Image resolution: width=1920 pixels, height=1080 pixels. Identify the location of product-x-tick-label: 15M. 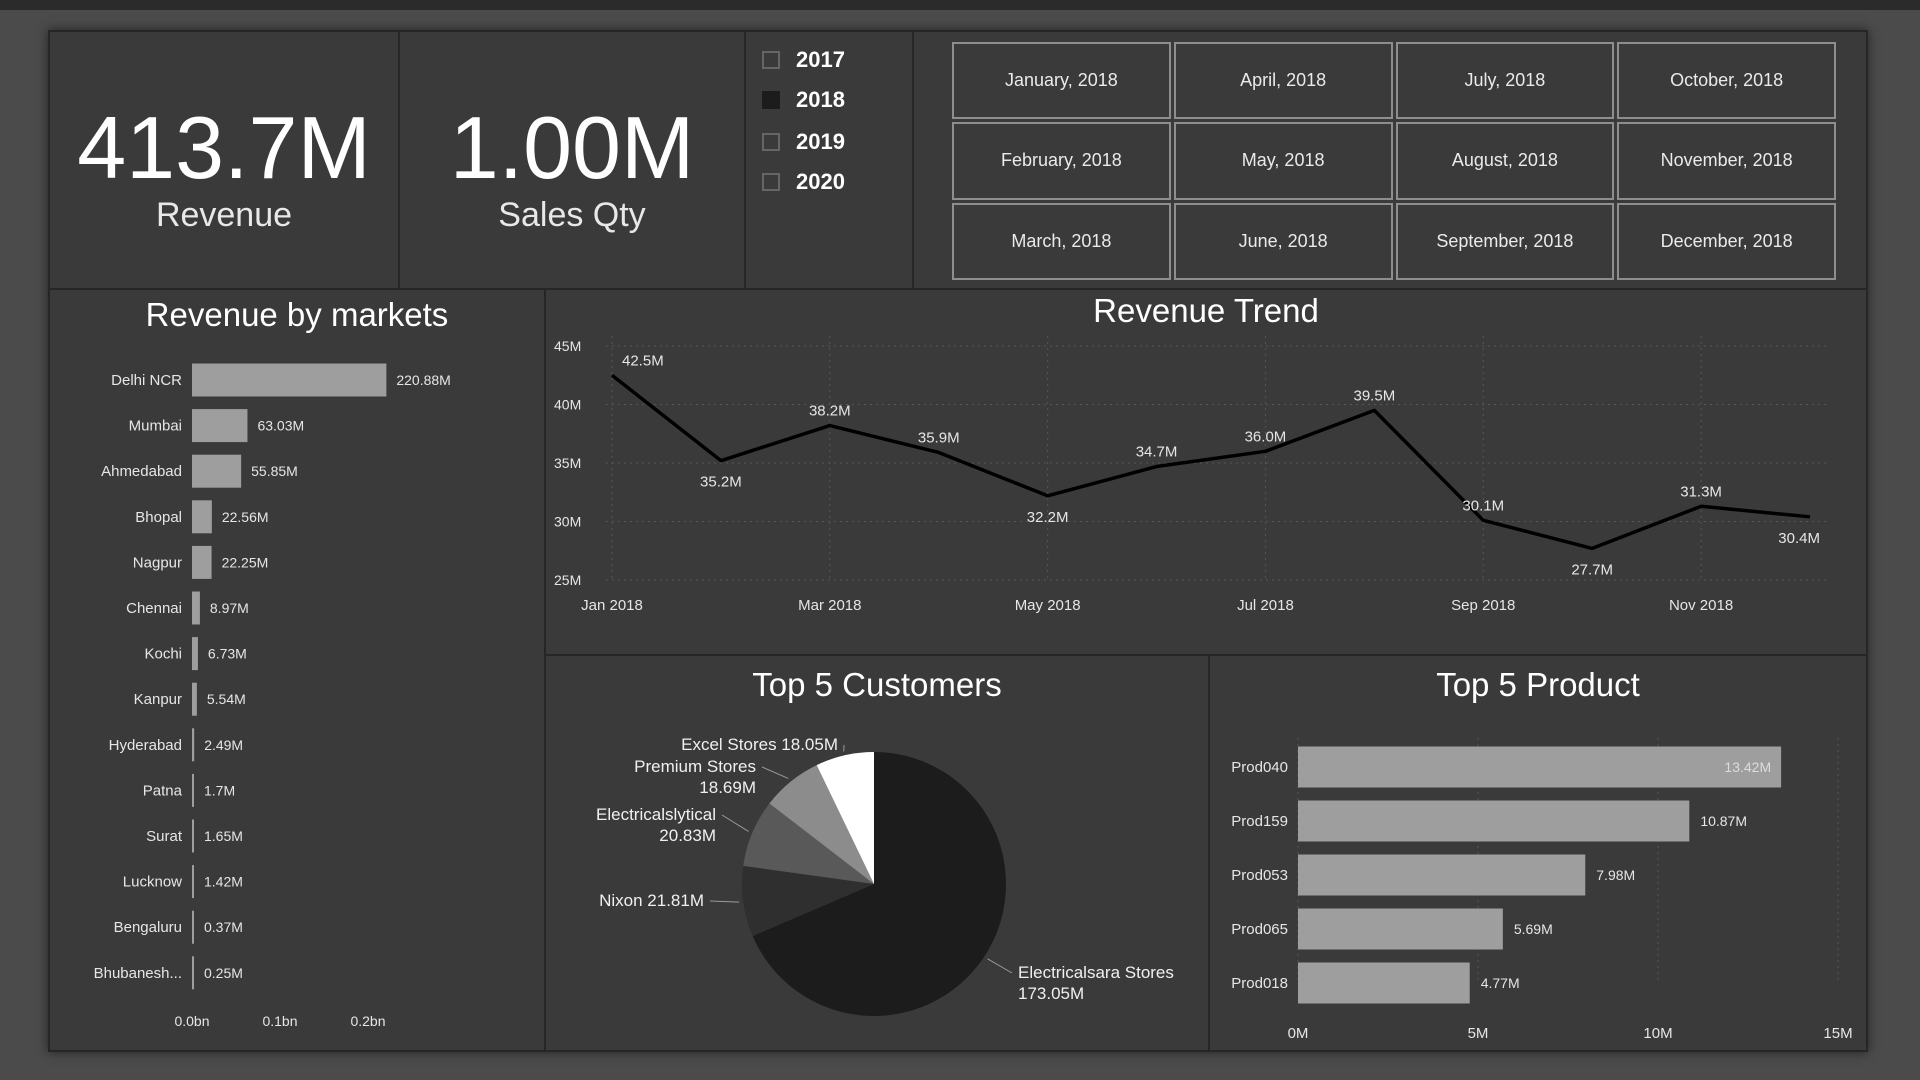
(1837, 1033).